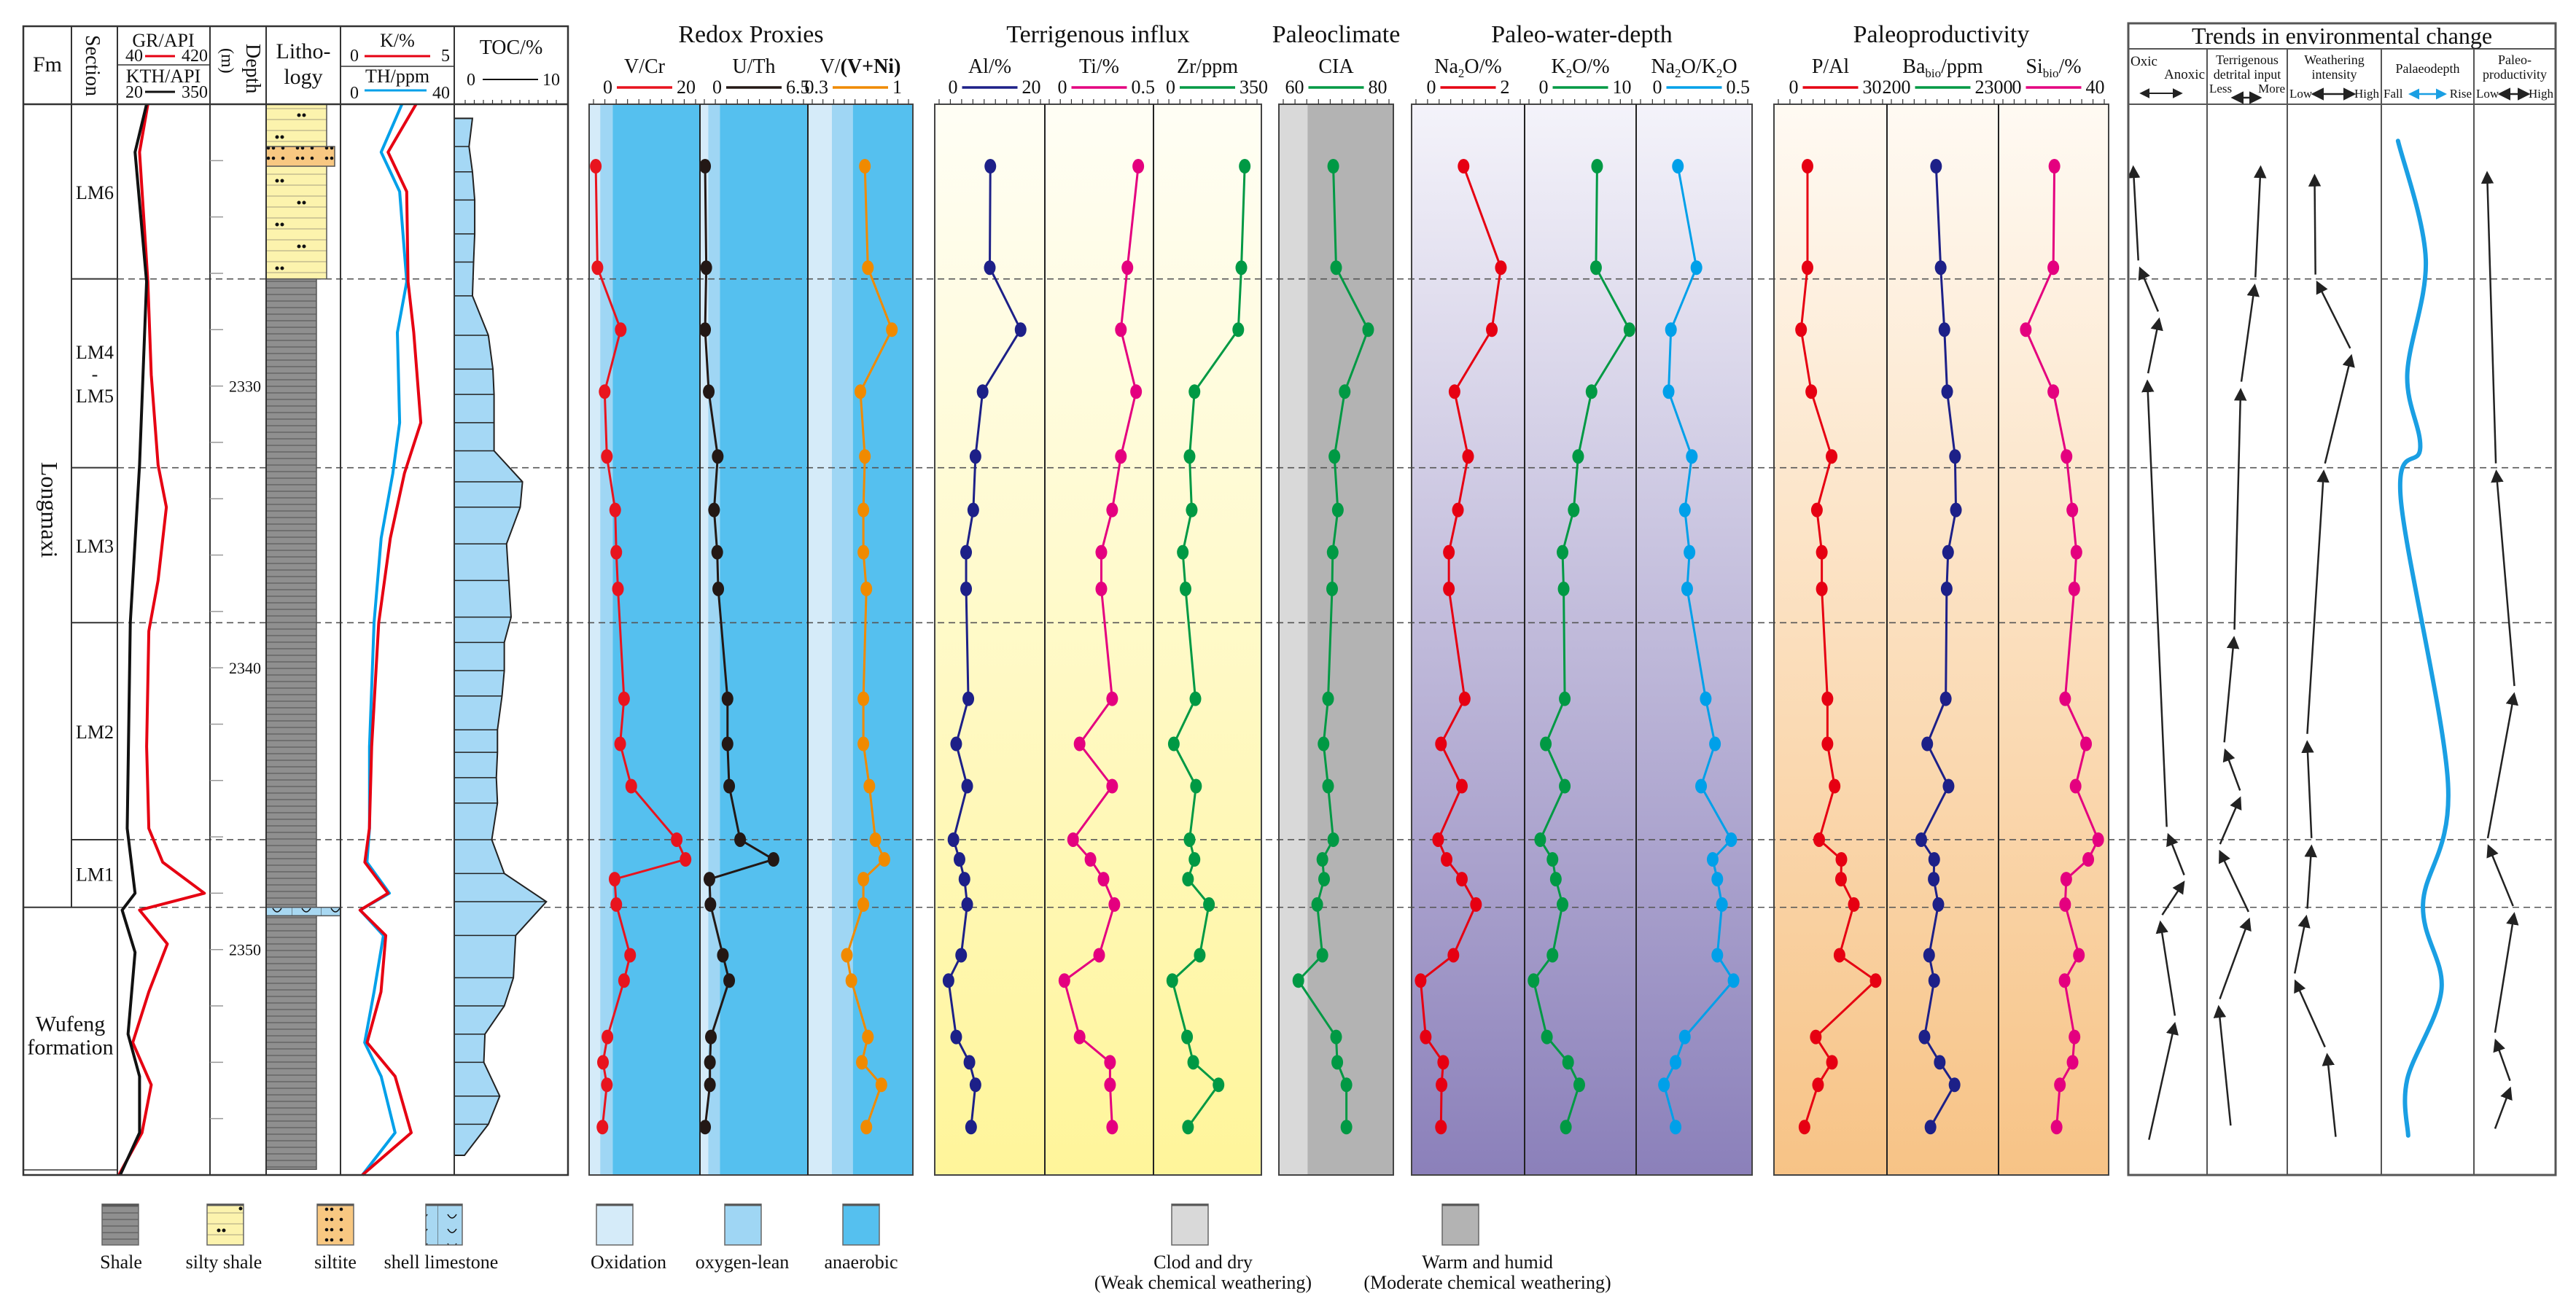 This screenshot has height=1296, width=2576. Describe the element at coordinates (1336, 66) in the screenshot. I see `axis-title-part: CIA` at that location.